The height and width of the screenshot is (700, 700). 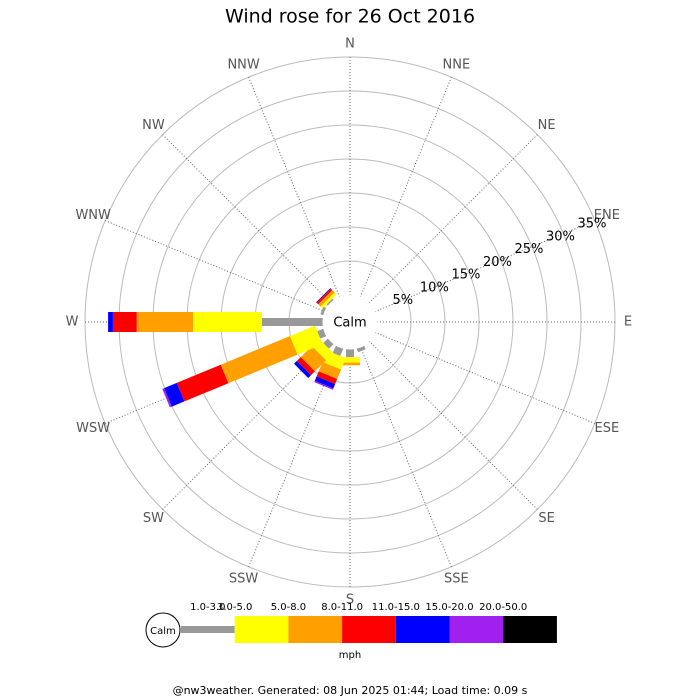 What do you see at coordinates (350, 44) in the screenshot?
I see `direction-label: N` at bounding box center [350, 44].